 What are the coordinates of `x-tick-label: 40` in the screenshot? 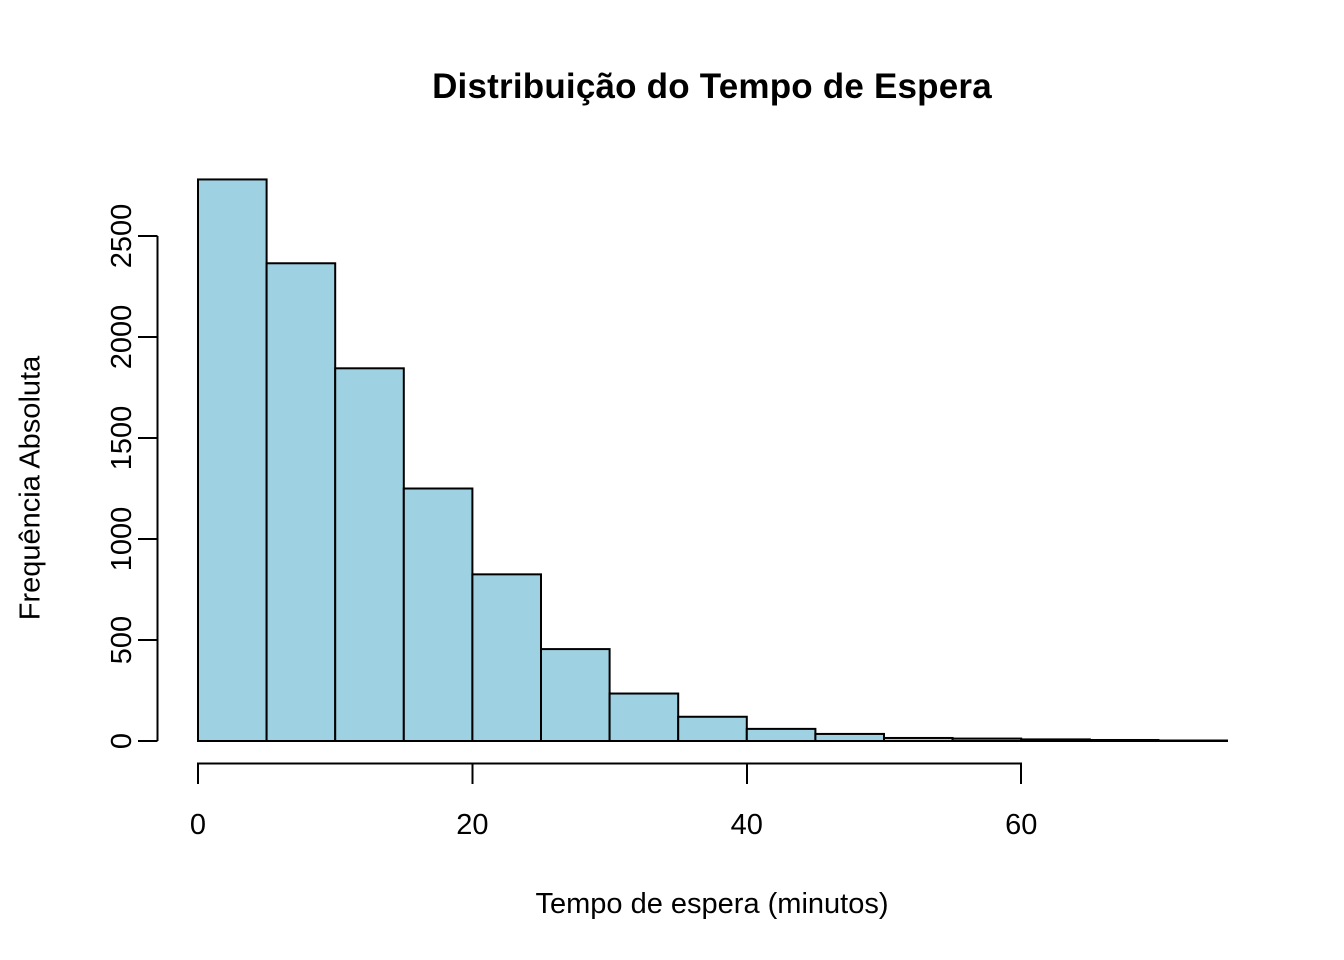 It's located at (747, 825).